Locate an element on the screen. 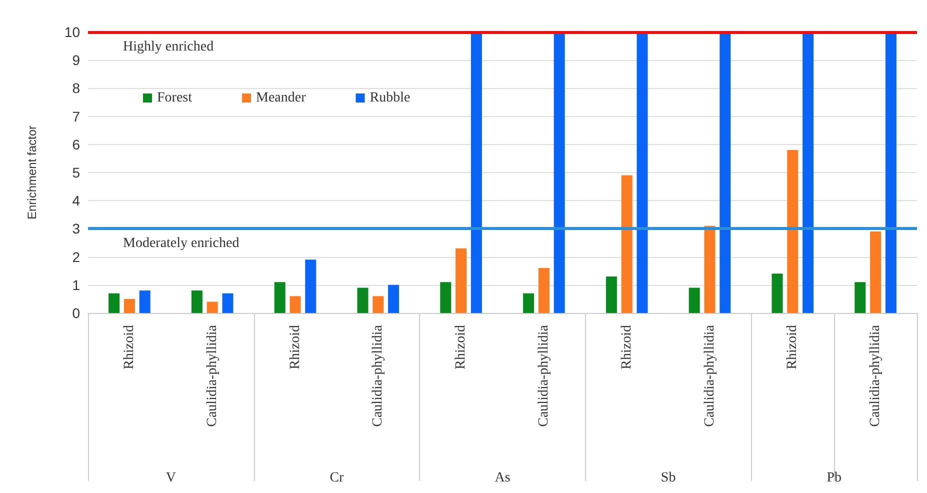 The image size is (927, 493). legend-label: Meander is located at coordinates (281, 98).